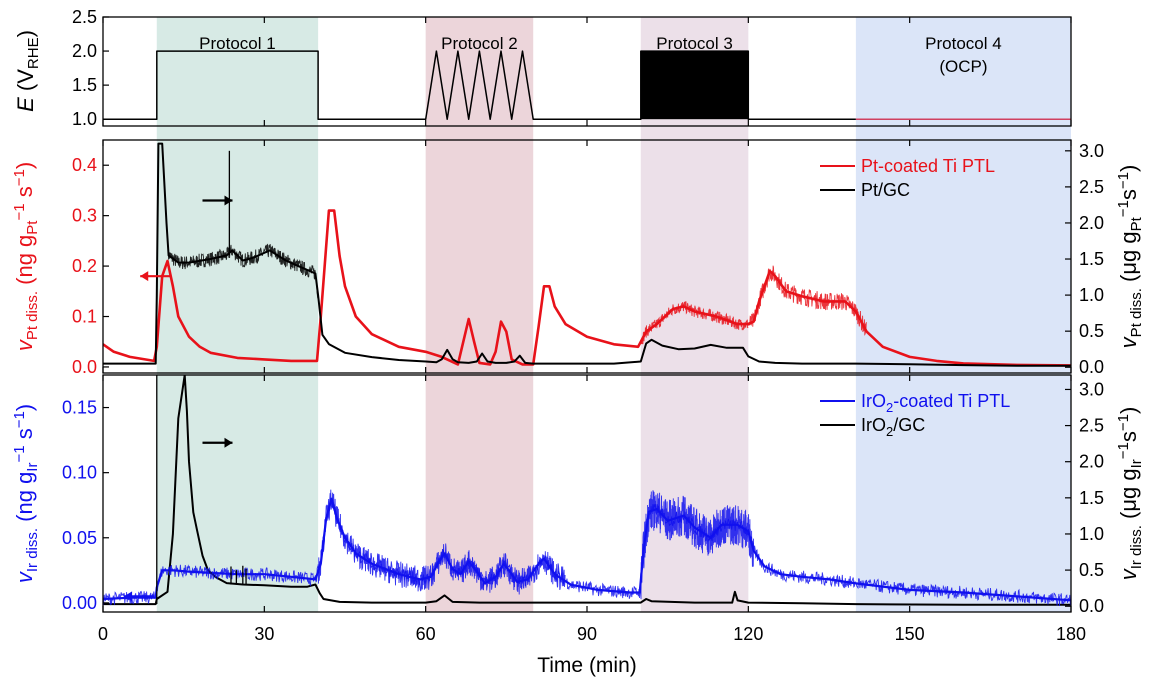  I want to click on ytick-label-potential-2: 2.0, so click(84, 51).